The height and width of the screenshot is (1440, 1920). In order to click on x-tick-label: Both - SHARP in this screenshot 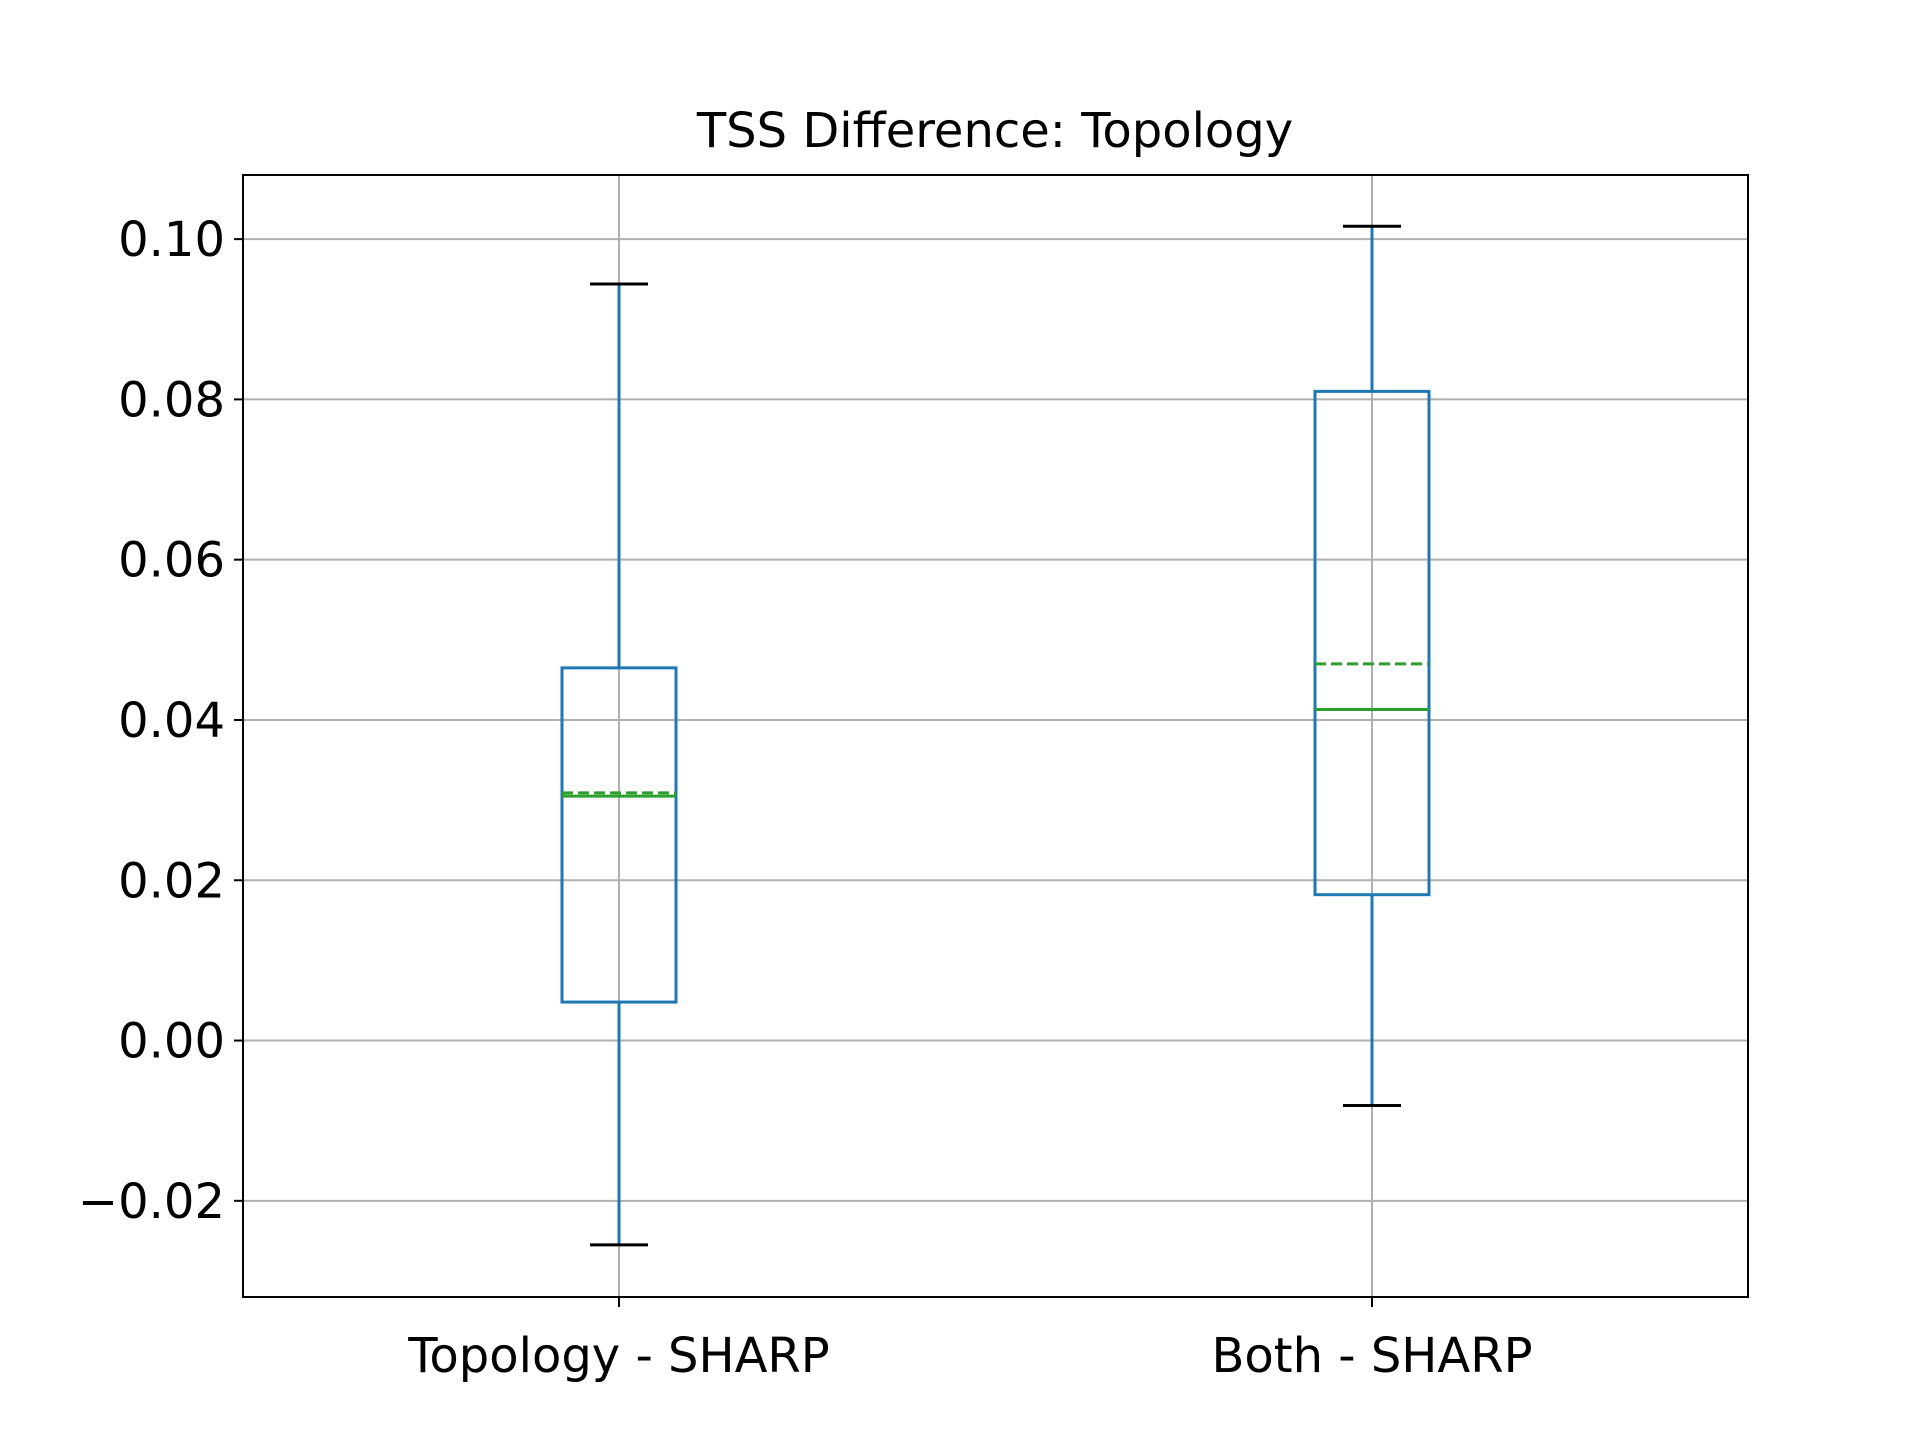, I will do `click(1371, 1356)`.